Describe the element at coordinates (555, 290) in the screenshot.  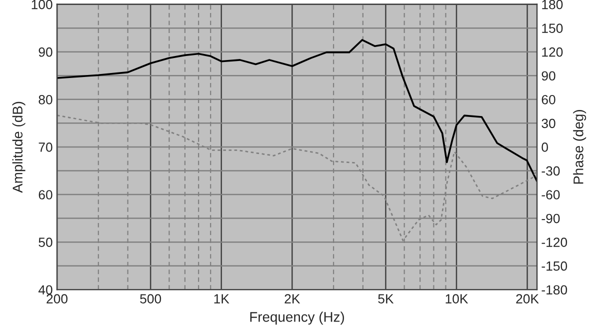
I see `y2-tick-label: -180` at that location.